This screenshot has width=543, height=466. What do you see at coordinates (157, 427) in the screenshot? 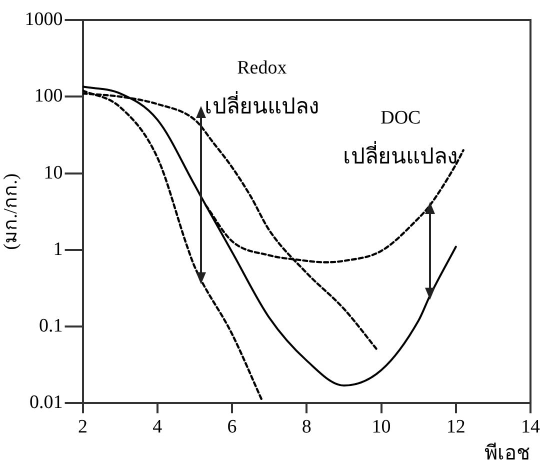
I see `x-tick-label: 4` at bounding box center [157, 427].